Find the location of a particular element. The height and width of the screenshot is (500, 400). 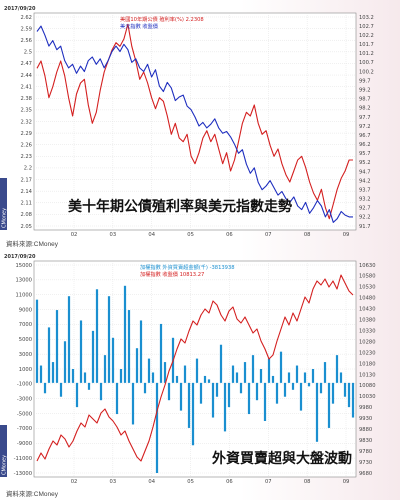

y-right-tick: 10230 is located at coordinates (367, 353).